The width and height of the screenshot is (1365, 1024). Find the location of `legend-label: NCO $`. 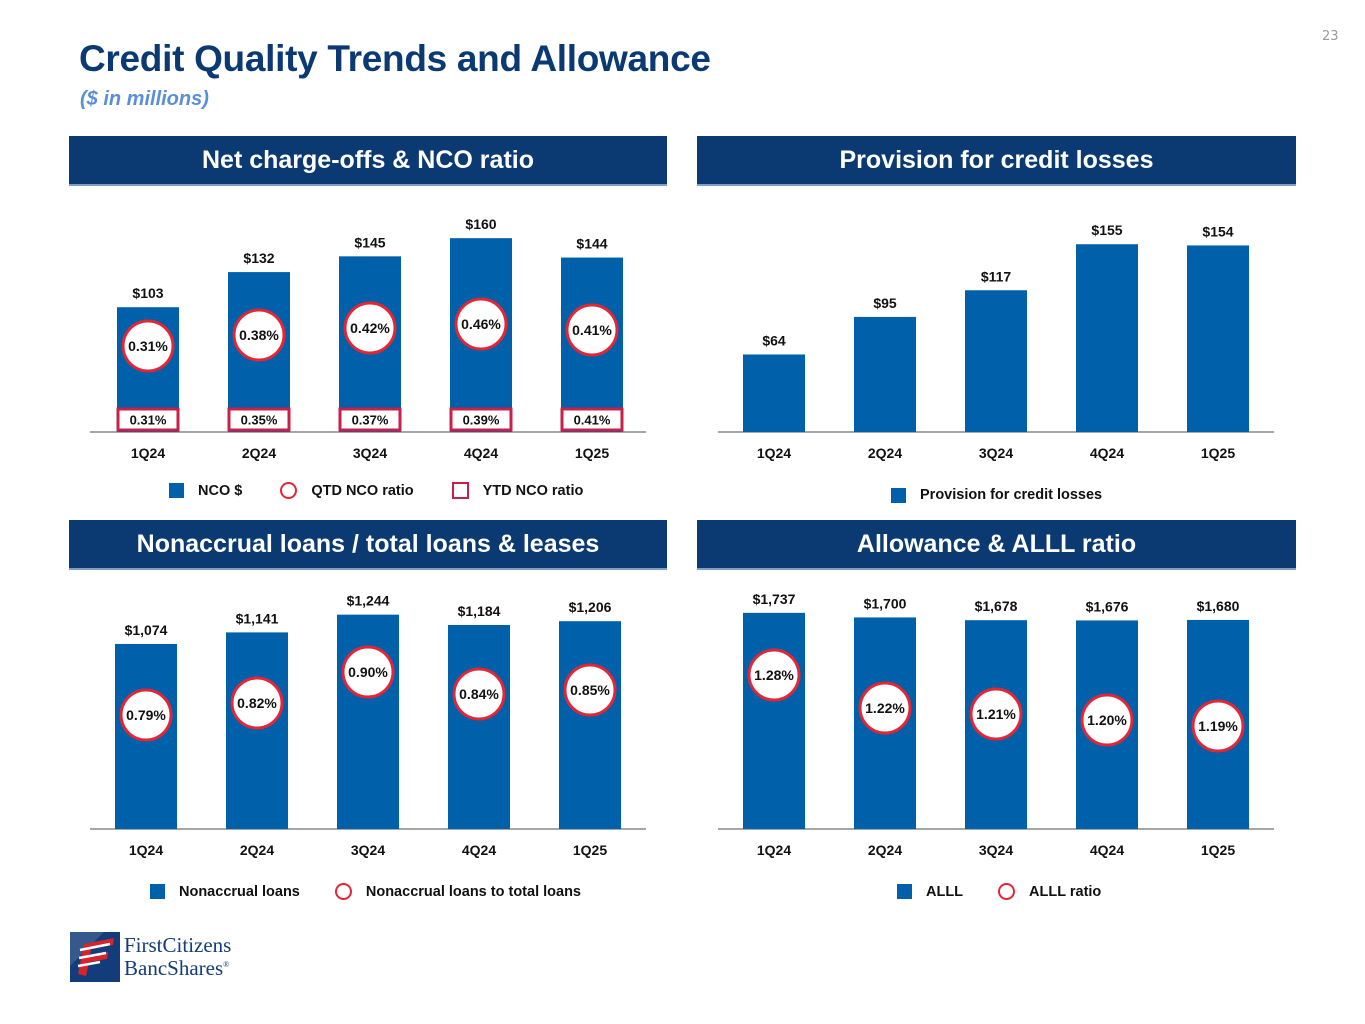

legend-label: NCO $ is located at coordinates (220, 490).